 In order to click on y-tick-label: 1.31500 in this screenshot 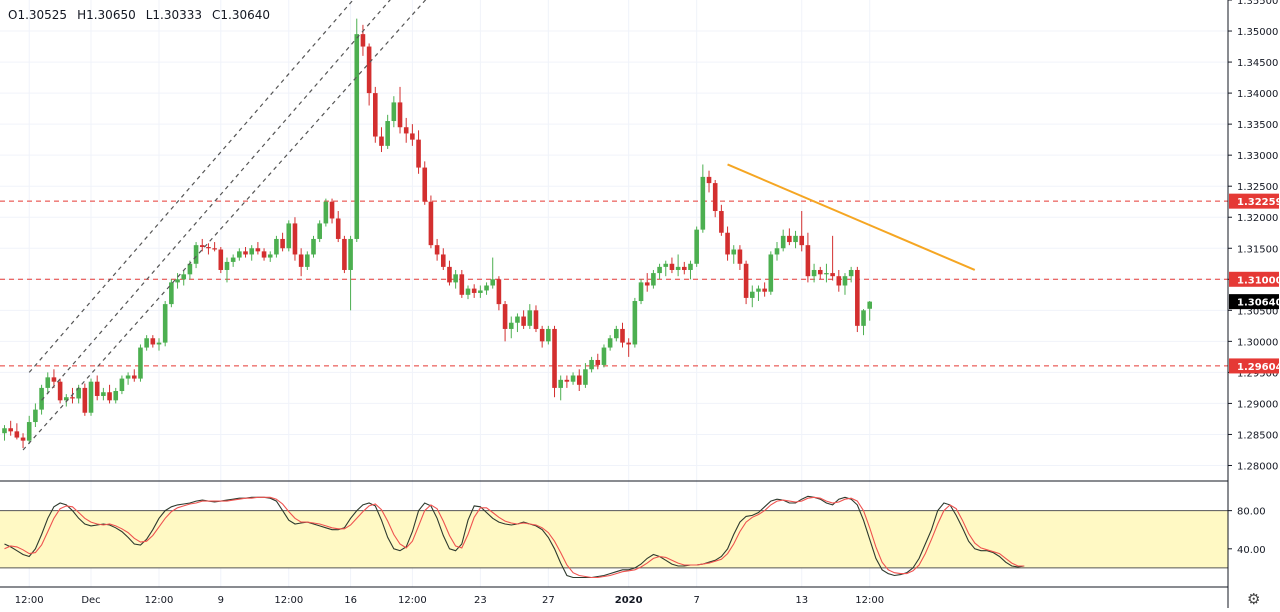, I will do `click(1257, 249)`.